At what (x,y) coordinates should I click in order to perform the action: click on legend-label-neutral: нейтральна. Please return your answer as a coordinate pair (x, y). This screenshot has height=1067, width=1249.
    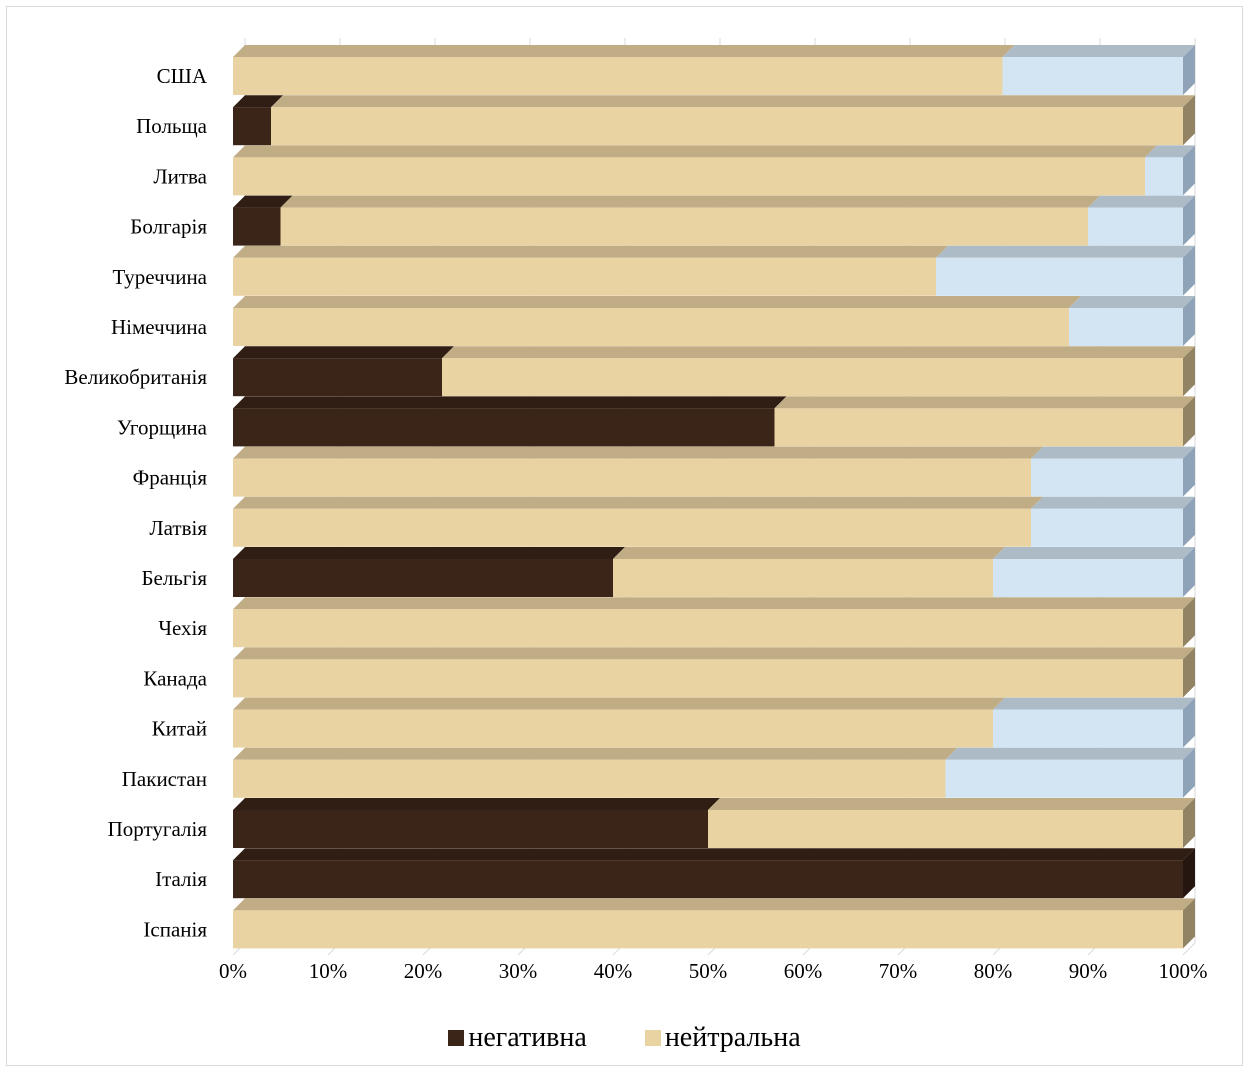
    Looking at the image, I should click on (732, 1037).